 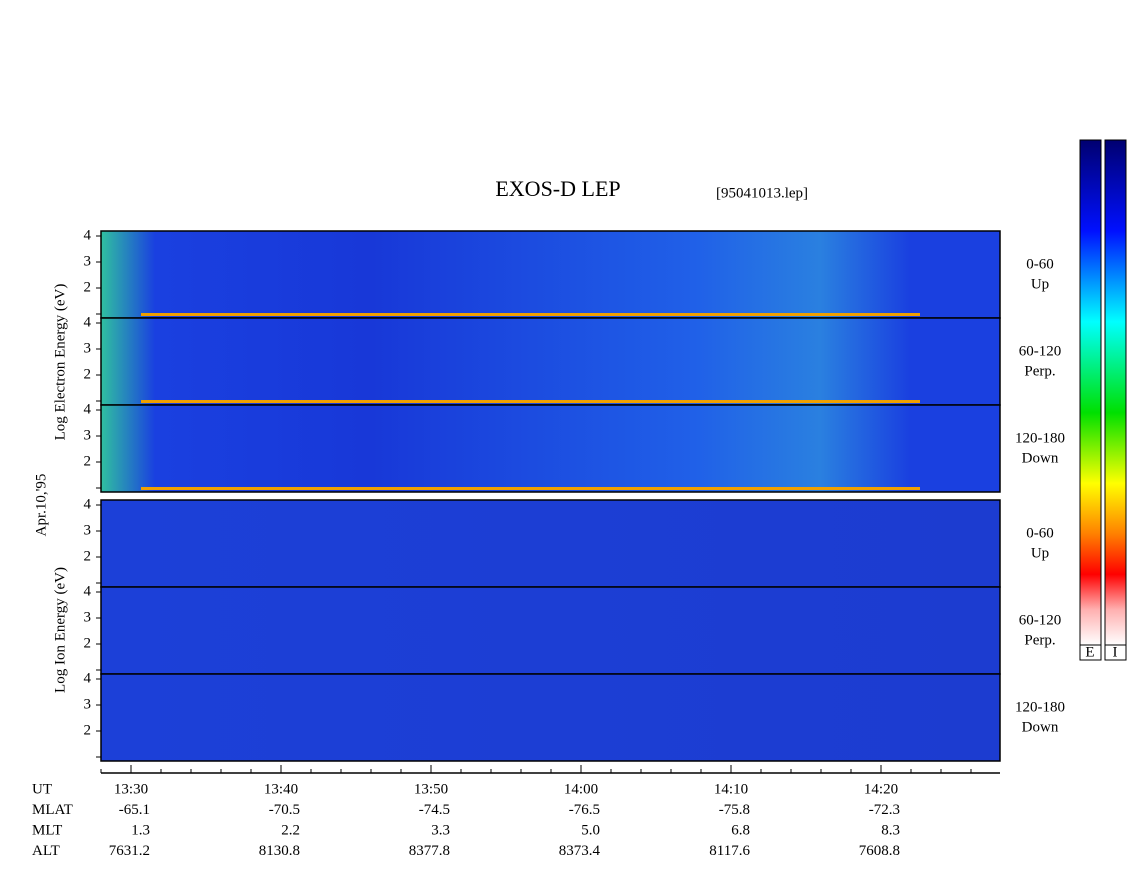 I want to click on colorbar-label: I, so click(x=1115, y=652).